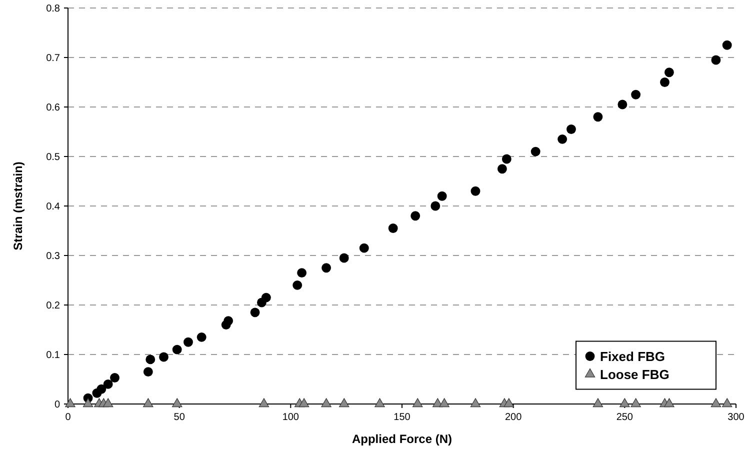  What do you see at coordinates (736, 417) in the screenshot?
I see `x-tick-label: 300` at bounding box center [736, 417].